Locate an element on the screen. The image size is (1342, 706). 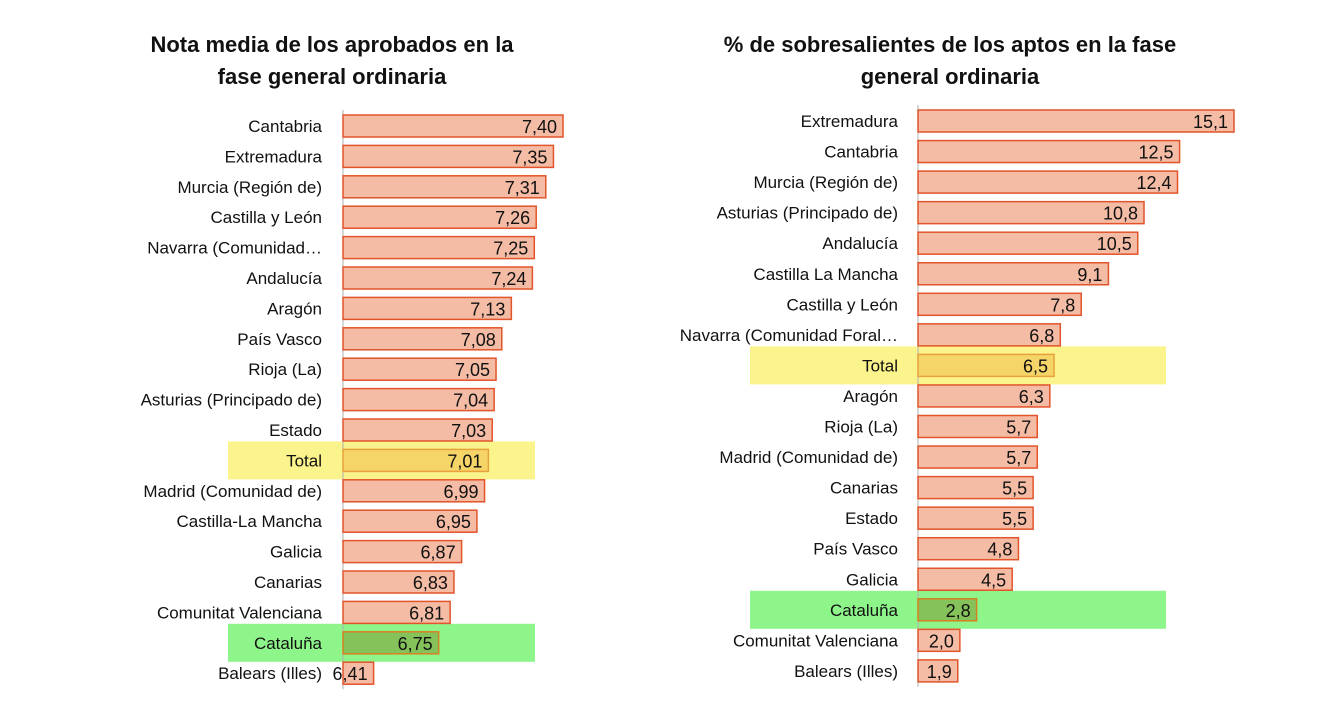
data-label: 6,8 is located at coordinates (1041, 336).